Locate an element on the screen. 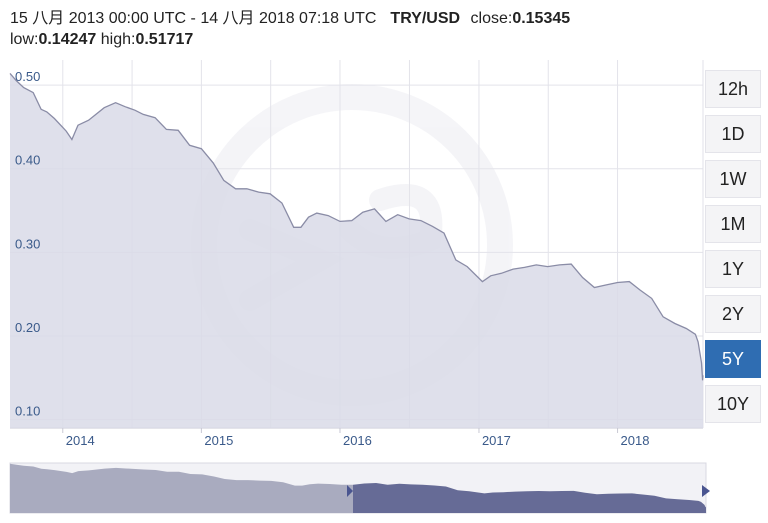 The image size is (768, 523). high-label: high: is located at coordinates (118, 39).